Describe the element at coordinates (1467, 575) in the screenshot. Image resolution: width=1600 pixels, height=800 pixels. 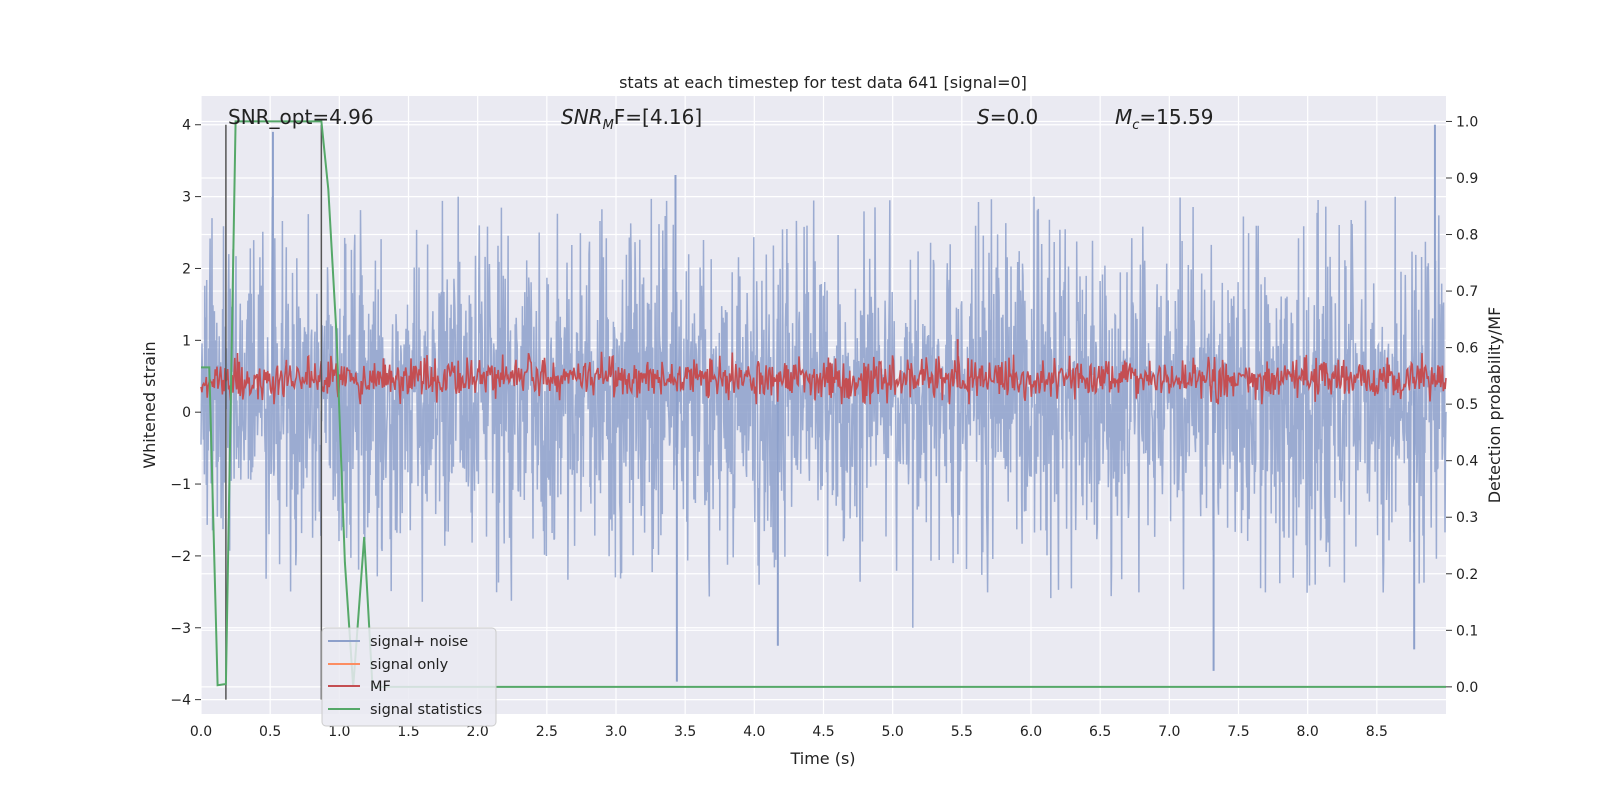
I see `y-right-tick-label: 0.2` at that location.